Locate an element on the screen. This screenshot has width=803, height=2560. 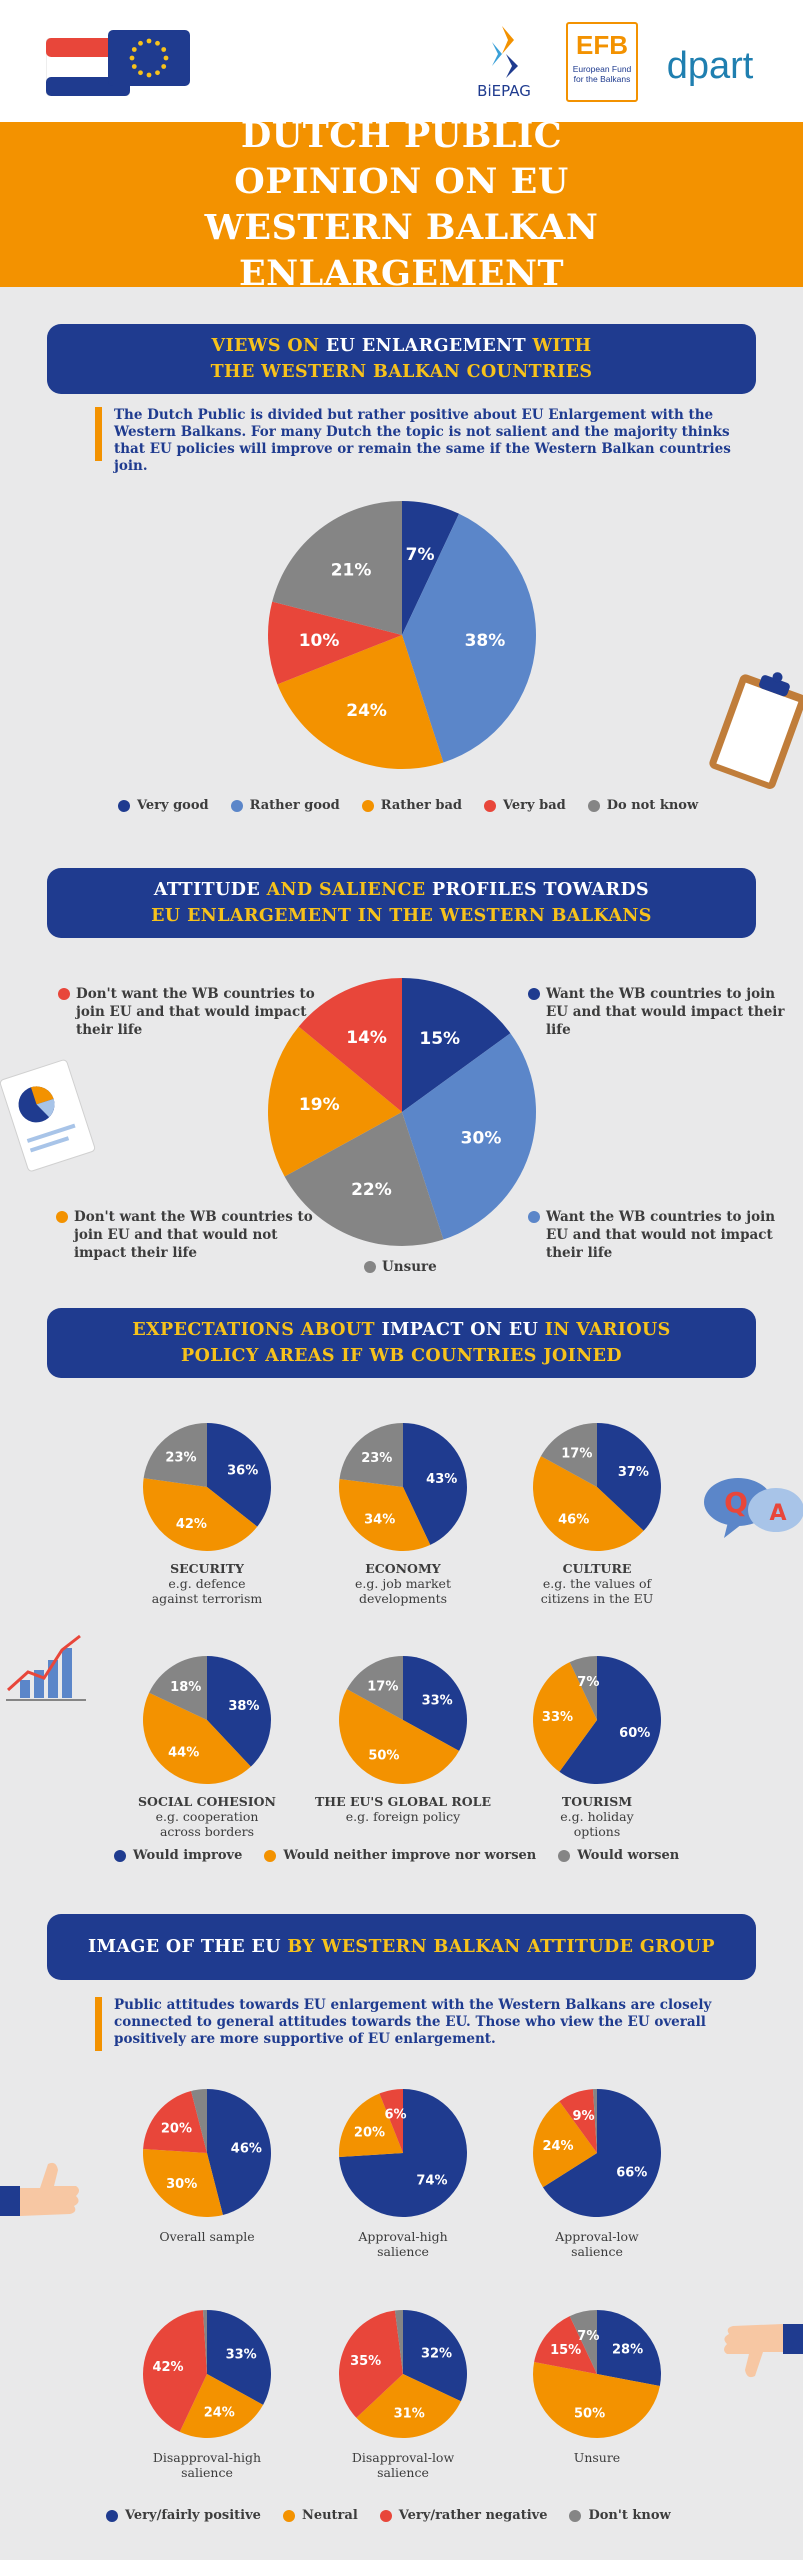
section1-heading-part-0: VIEWS ON is located at coordinates (268, 346).